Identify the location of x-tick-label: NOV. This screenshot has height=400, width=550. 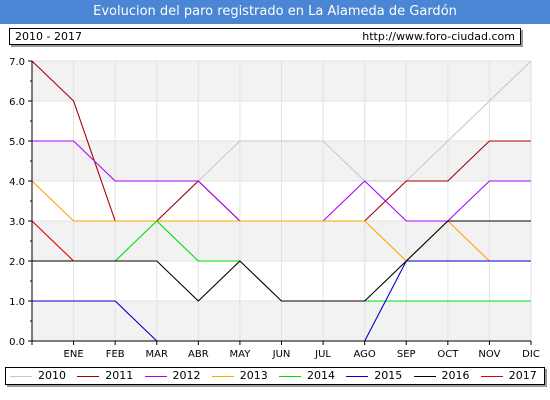
(489, 354).